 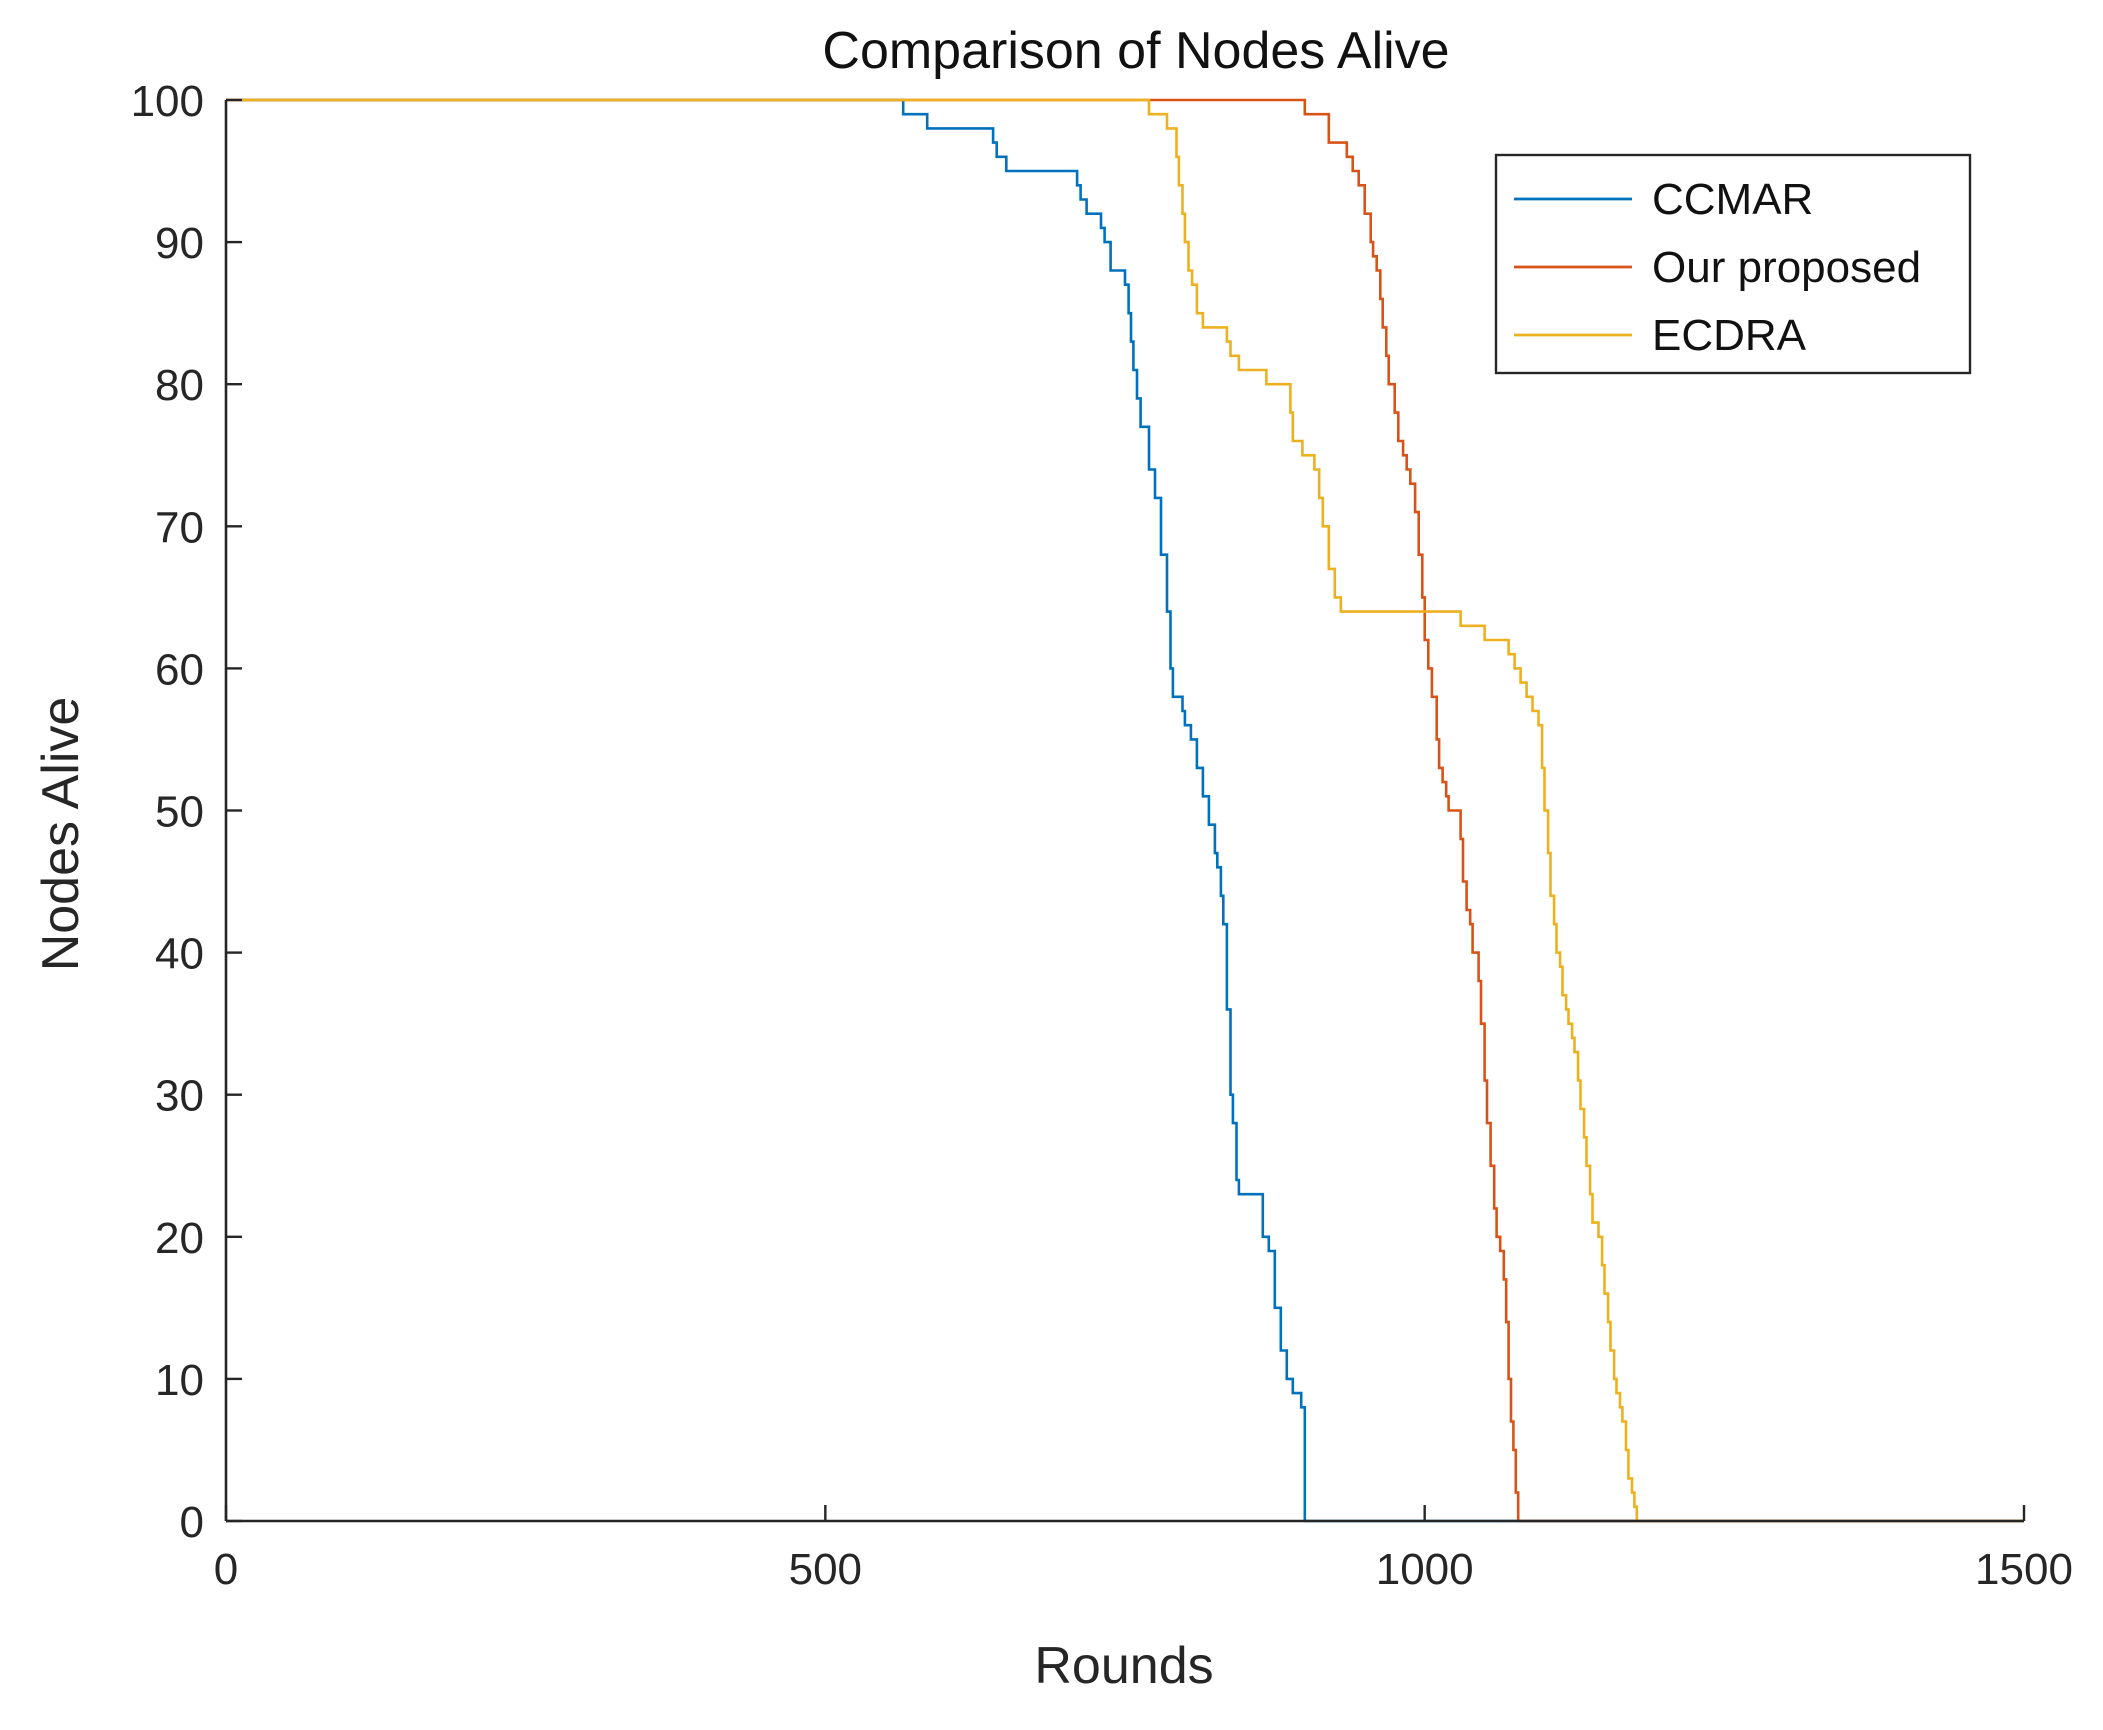 I want to click on x-tick-label: 0, so click(x=226, y=1569).